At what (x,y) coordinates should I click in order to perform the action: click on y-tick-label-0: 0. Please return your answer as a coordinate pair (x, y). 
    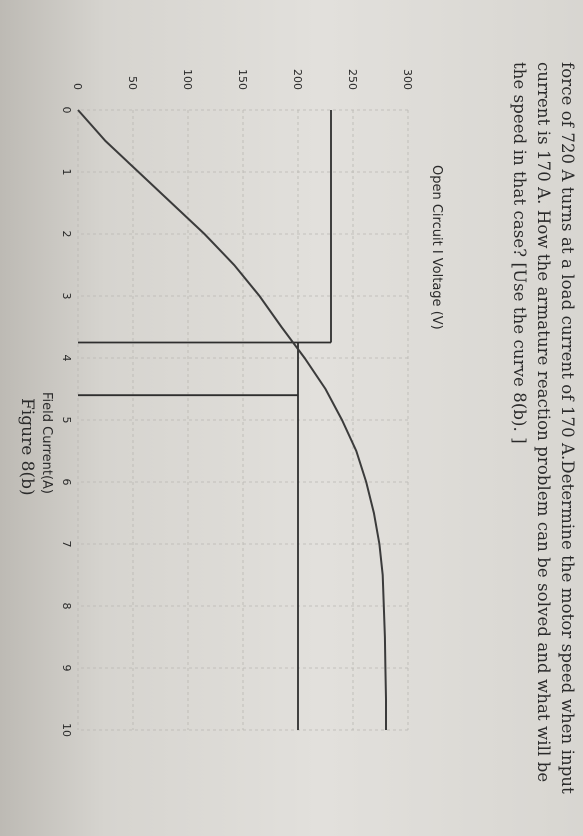
    Looking at the image, I should click on (77, 86).